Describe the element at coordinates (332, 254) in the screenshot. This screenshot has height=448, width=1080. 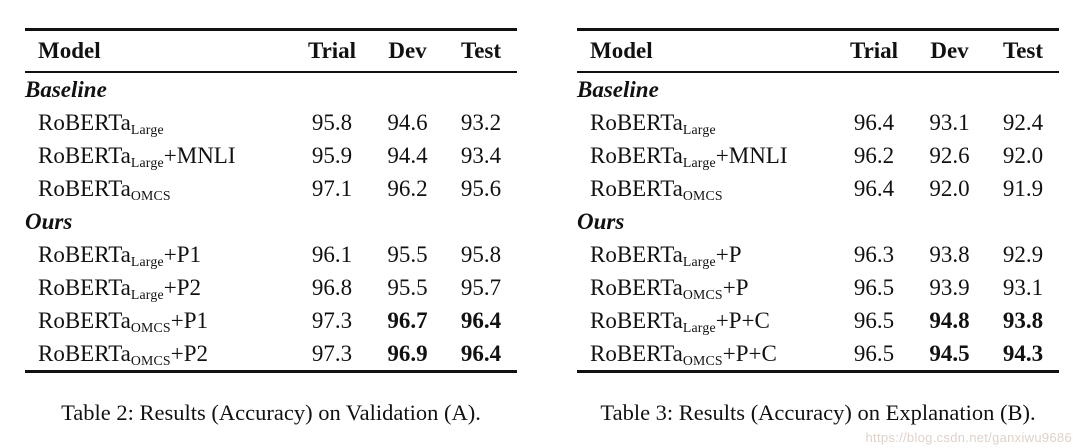
I see `trial-value: 96.1` at that location.